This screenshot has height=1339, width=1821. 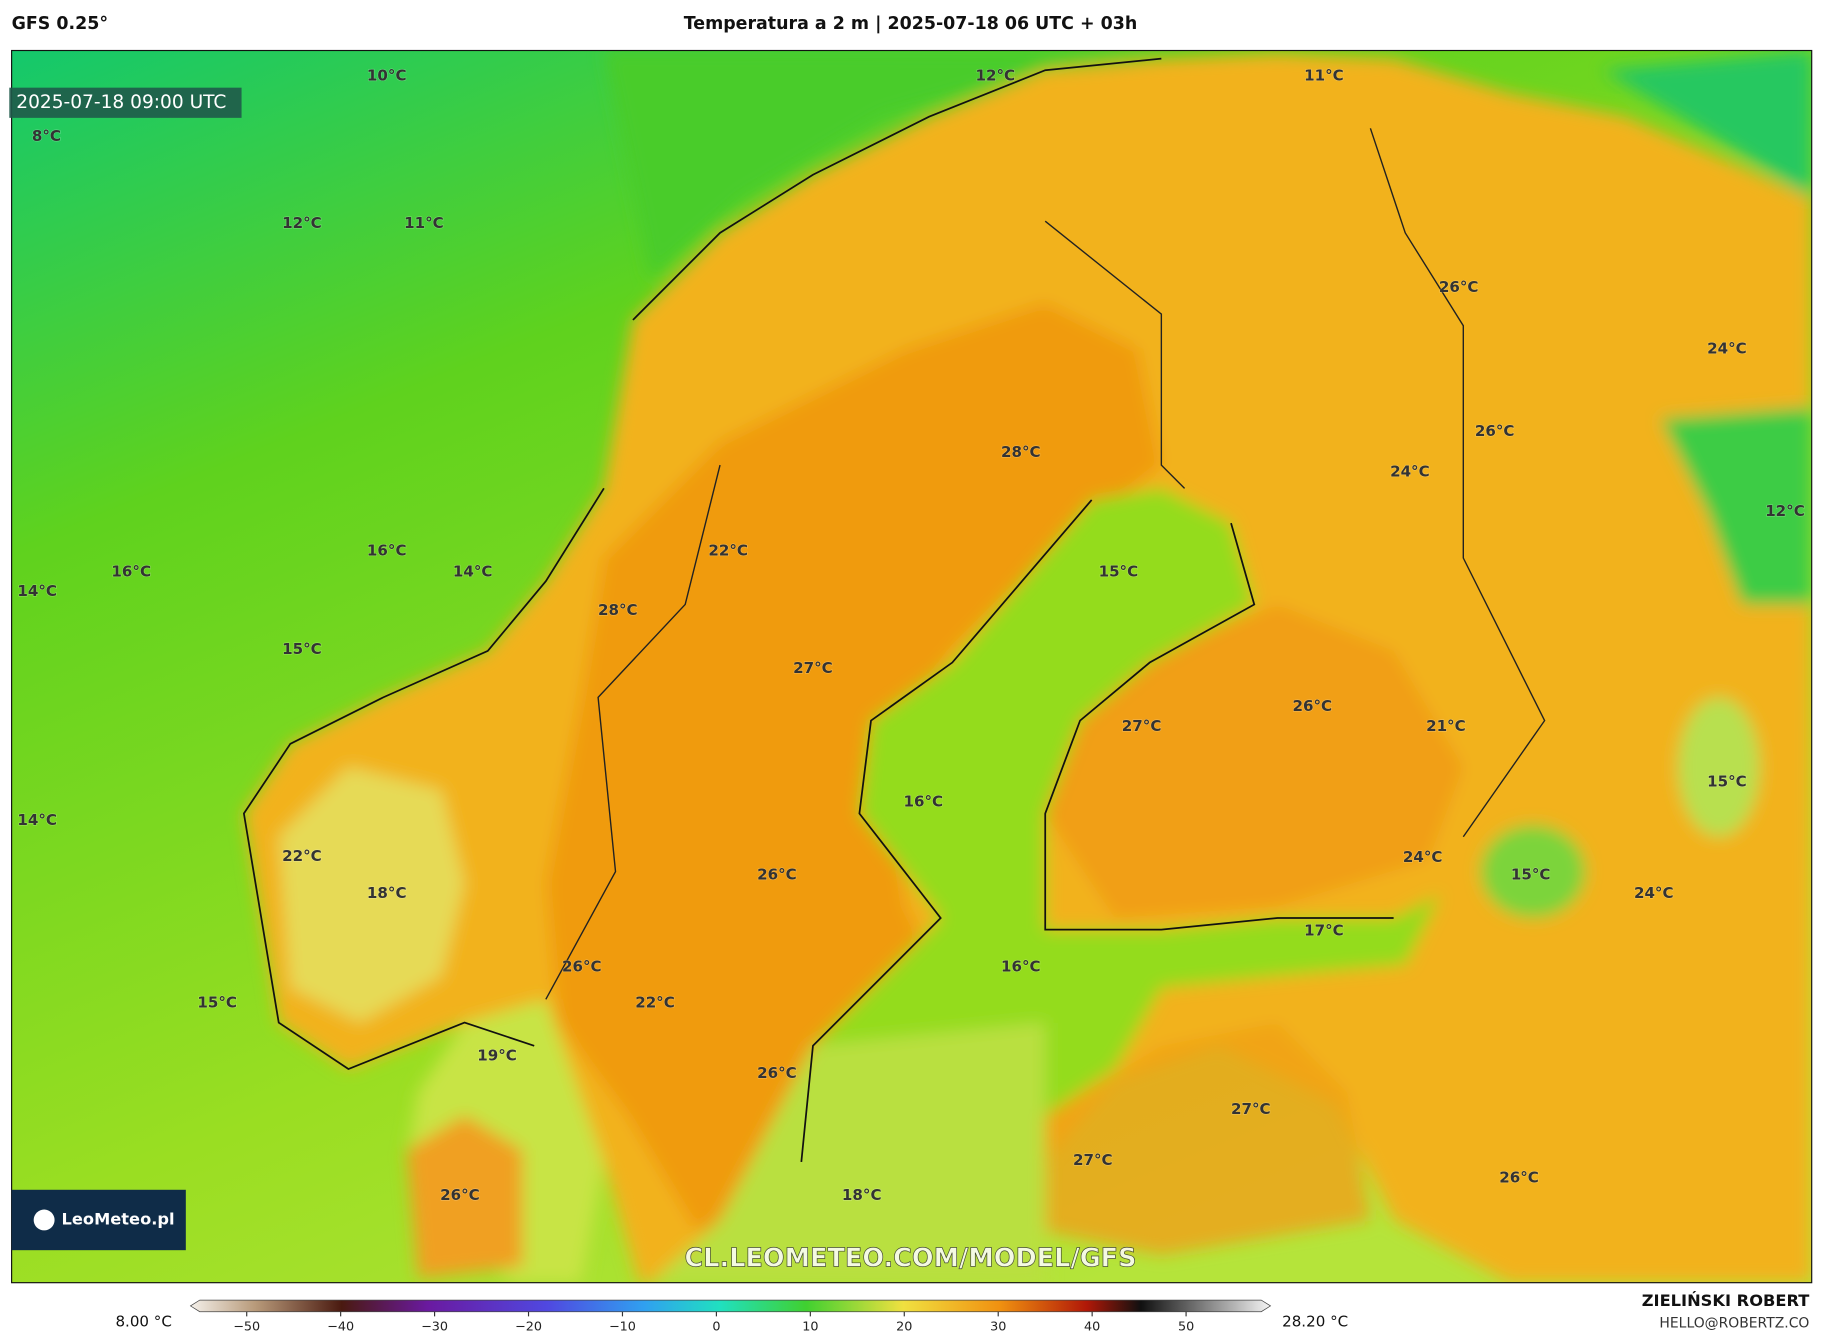 I want to click on colorbar-tick-label: −20, so click(x=528, y=1326).